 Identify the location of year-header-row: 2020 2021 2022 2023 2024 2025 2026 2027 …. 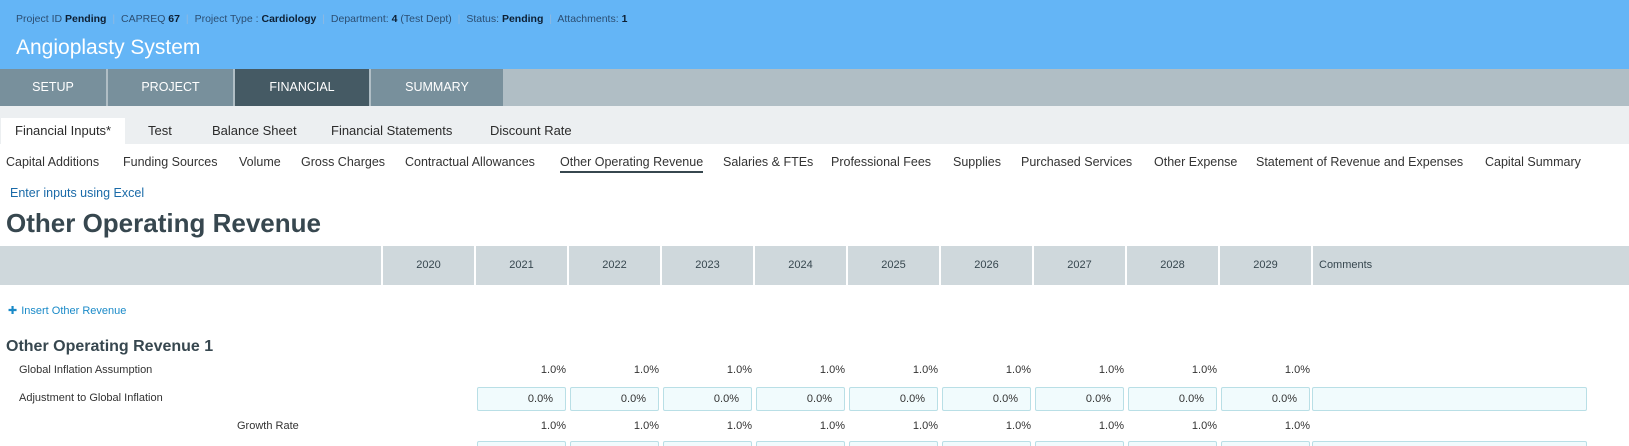
(814, 265).